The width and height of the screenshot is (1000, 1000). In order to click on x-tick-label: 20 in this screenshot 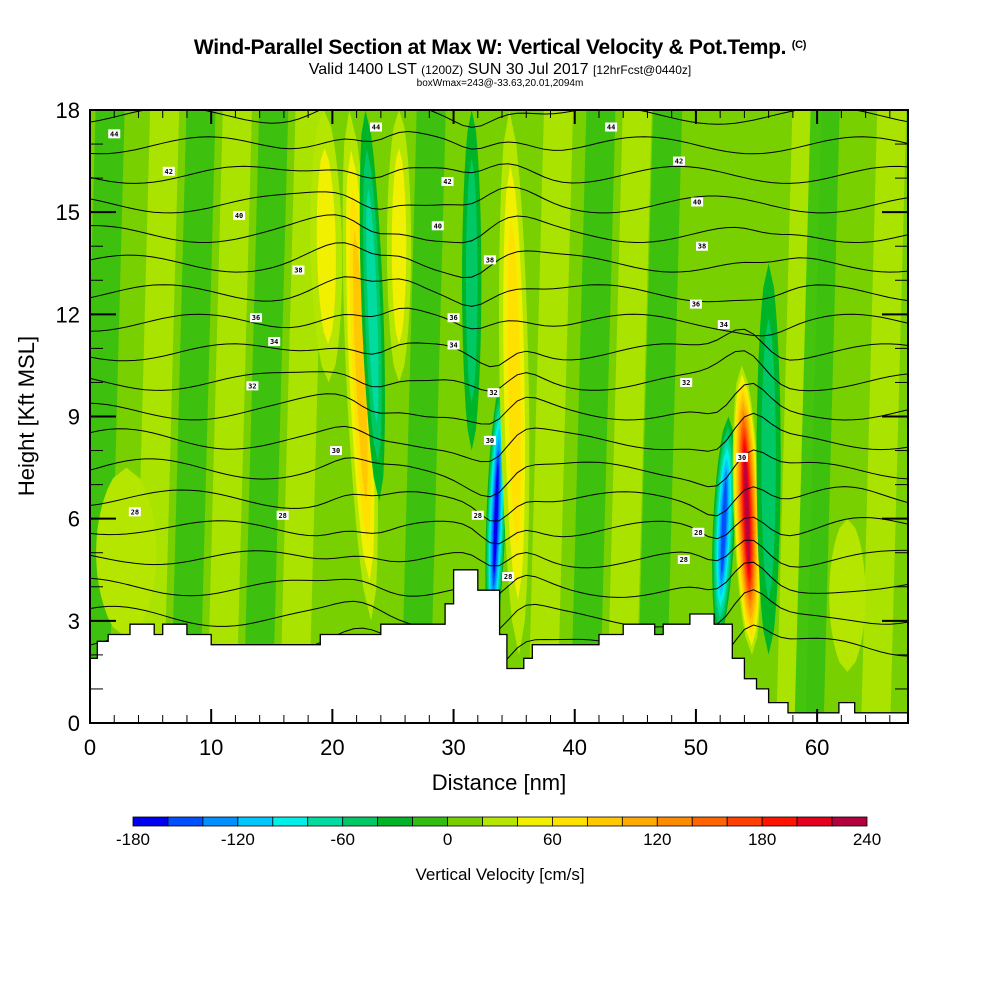, I will do `click(332, 747)`.